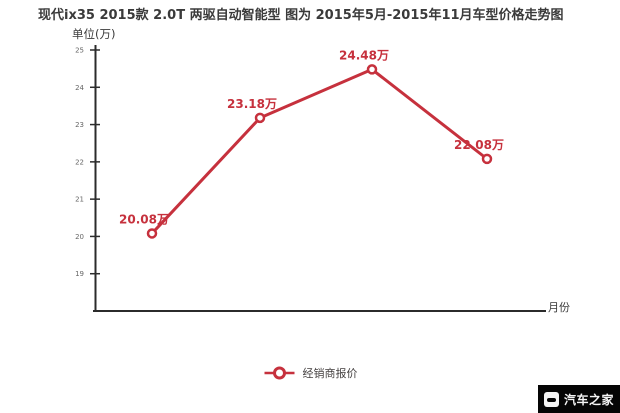 This screenshot has height=413, width=620. What do you see at coordinates (79, 88) in the screenshot?
I see `y-tick-label: 24` at bounding box center [79, 88].